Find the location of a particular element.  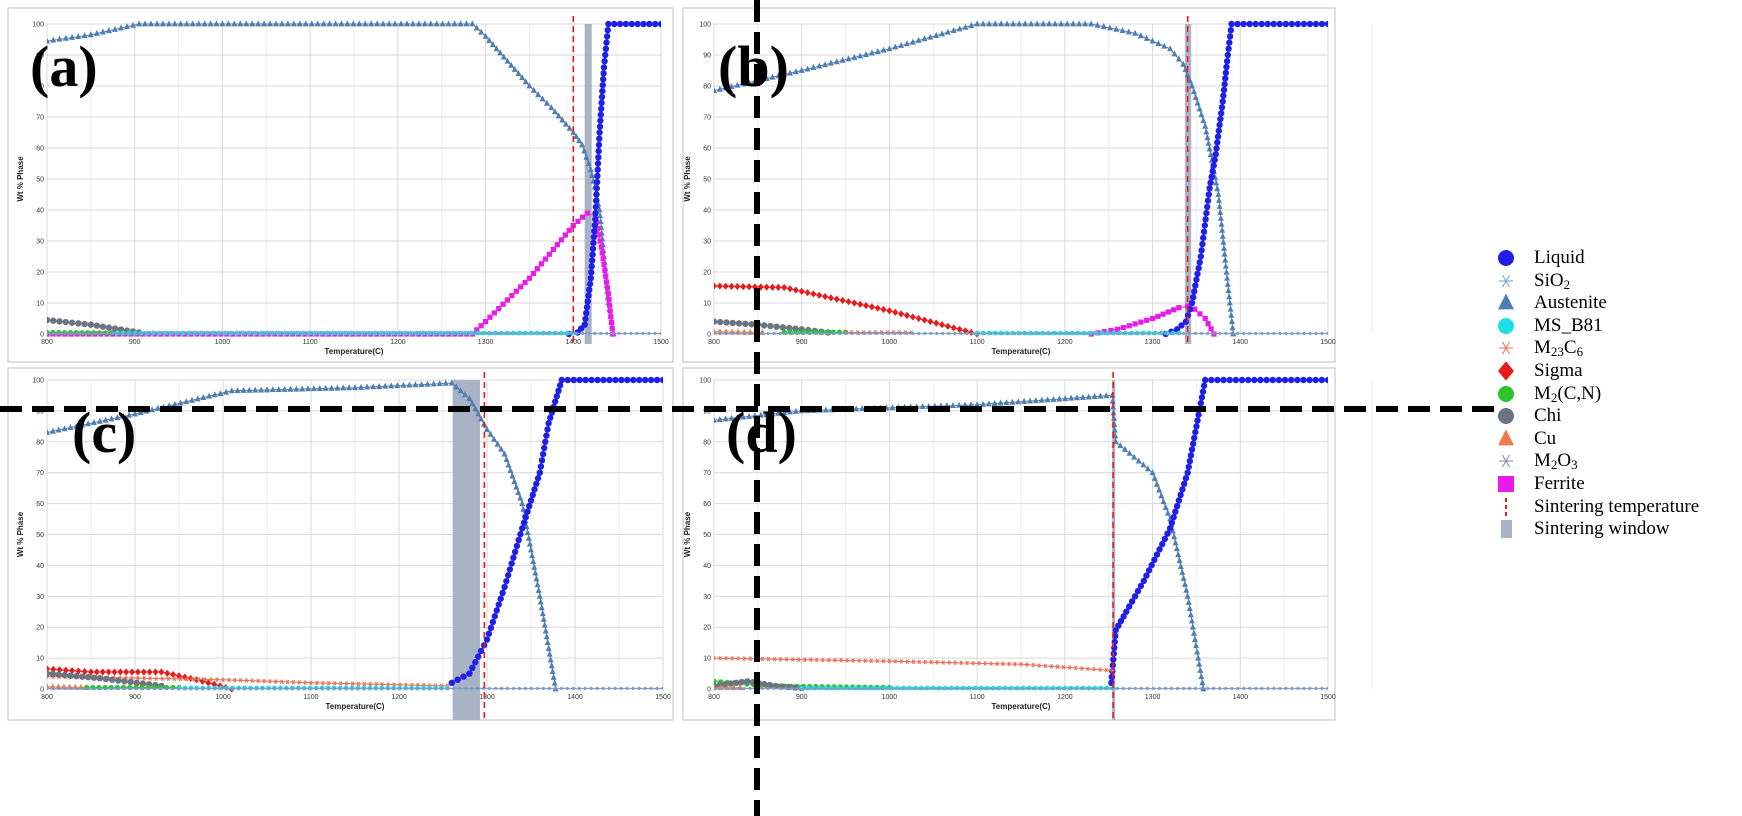

y-tick-label: 90 is located at coordinates (40, 56).